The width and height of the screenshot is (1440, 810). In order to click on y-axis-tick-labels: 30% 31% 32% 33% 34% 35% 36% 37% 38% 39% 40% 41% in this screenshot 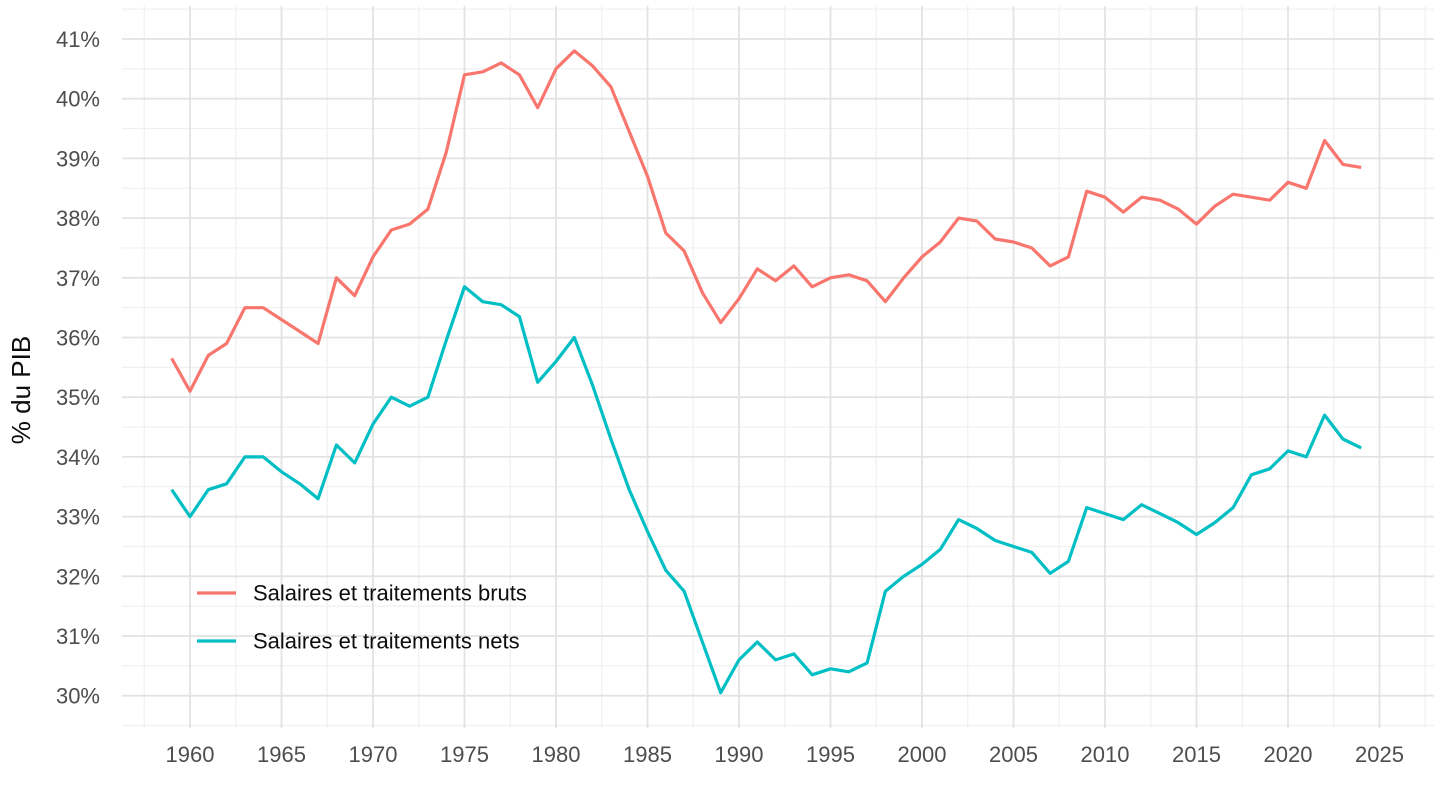, I will do `click(78, 368)`.